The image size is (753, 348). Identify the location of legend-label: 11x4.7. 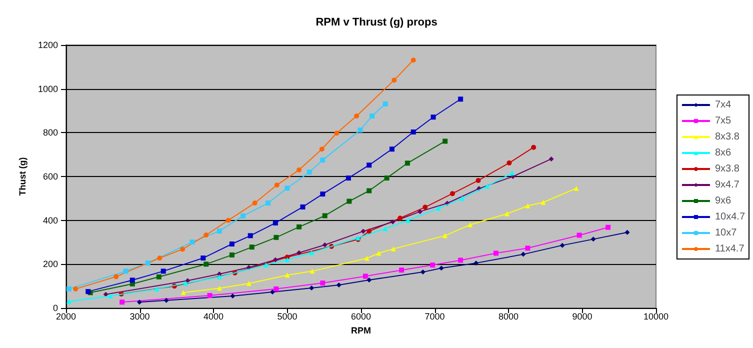
(729, 249).